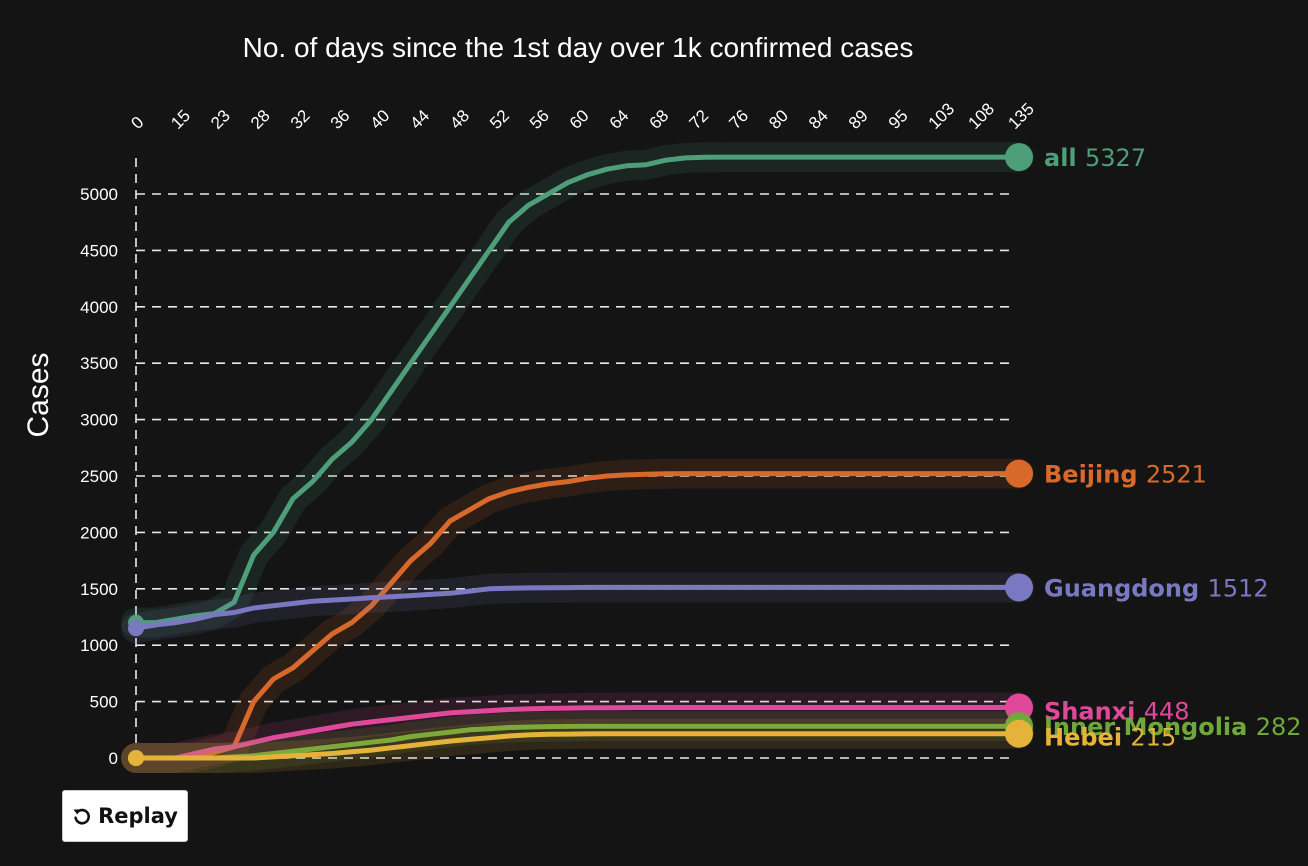 This screenshot has width=1308, height=866. Describe the element at coordinates (1153, 738) in the screenshot. I see `end-label-value: 215` at that location.